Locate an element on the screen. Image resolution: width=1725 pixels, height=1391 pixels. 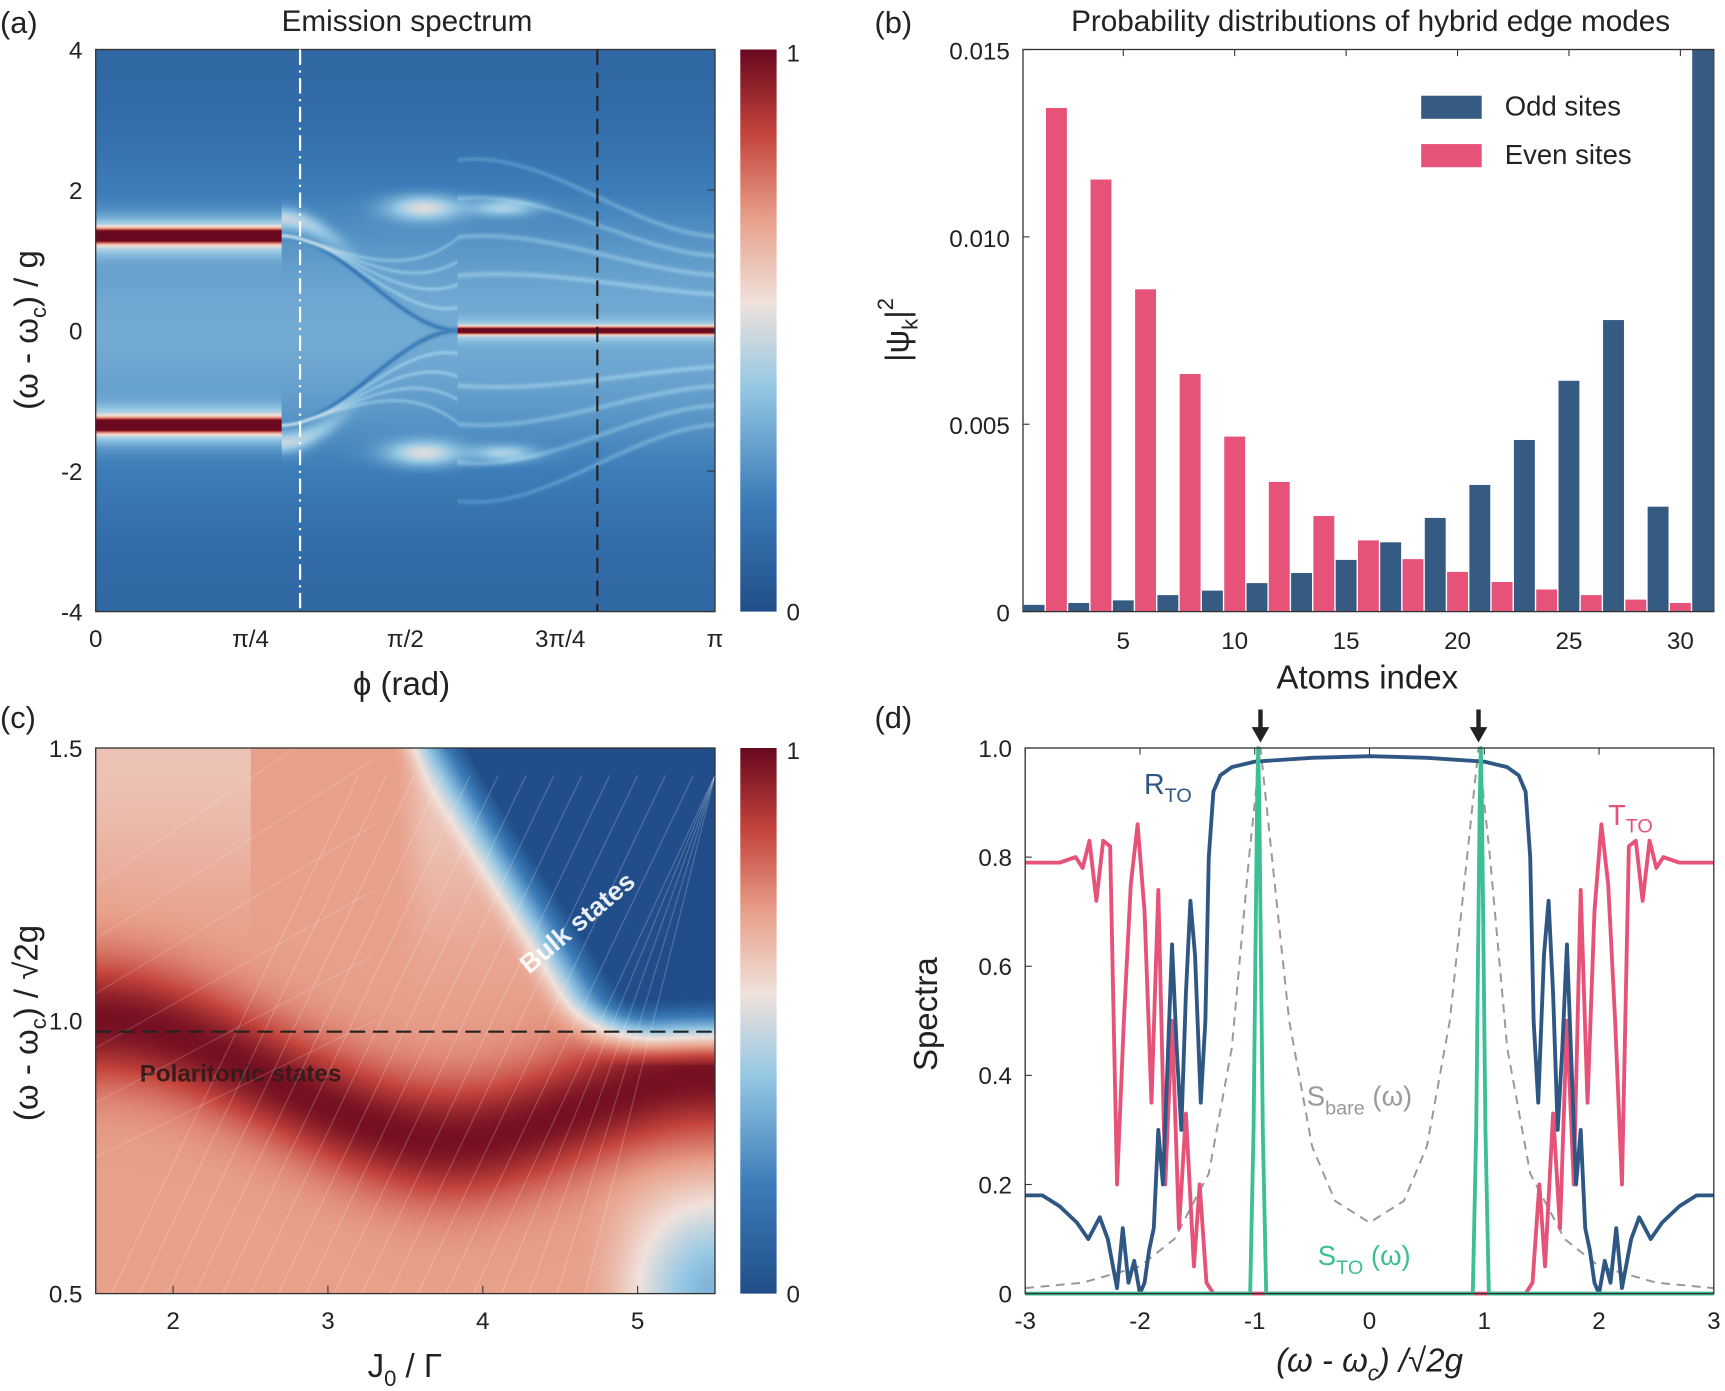
series-line-t-to is located at coordinates (1369, 1059).